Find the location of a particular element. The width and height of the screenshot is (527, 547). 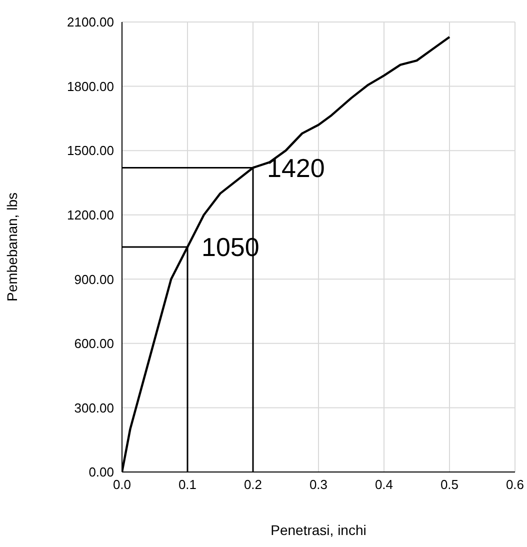

y-tick-label: 0.00 is located at coordinates (101, 472).